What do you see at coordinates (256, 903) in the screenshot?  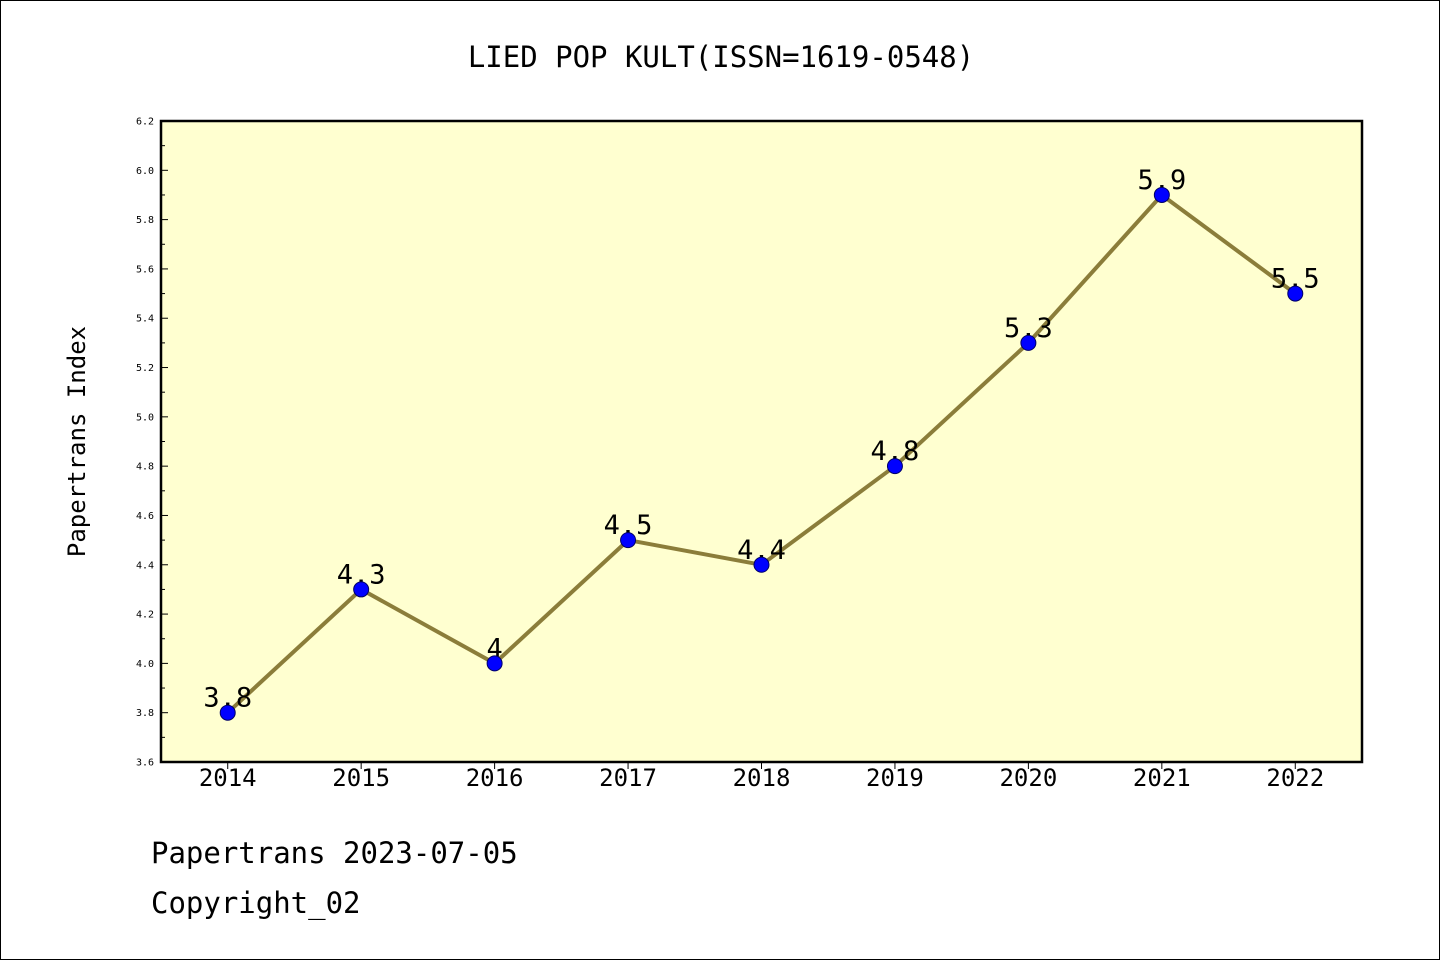 I see `footer-copyright: Copyright_02` at bounding box center [256, 903].